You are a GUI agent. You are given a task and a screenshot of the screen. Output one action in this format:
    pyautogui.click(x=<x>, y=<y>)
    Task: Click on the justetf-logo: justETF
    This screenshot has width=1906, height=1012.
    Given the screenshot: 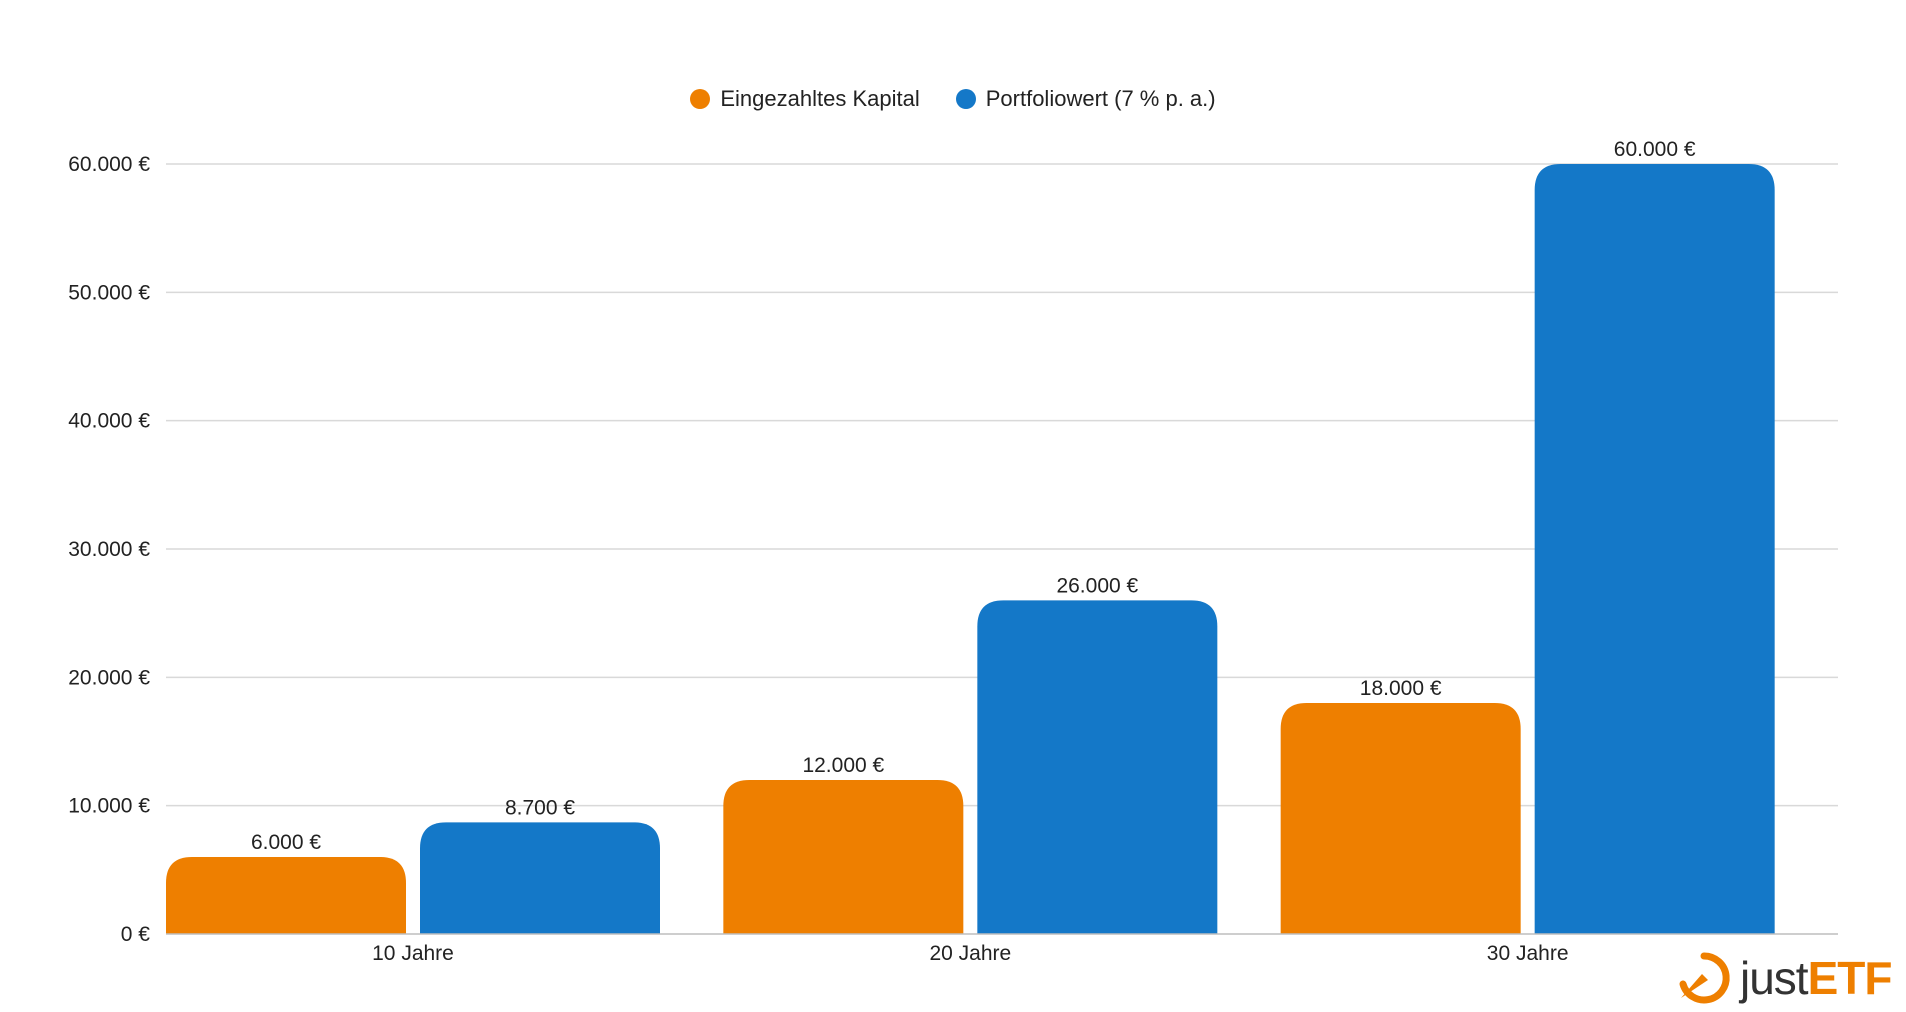 What is the action you would take?
    pyautogui.click(x=1791, y=978)
    